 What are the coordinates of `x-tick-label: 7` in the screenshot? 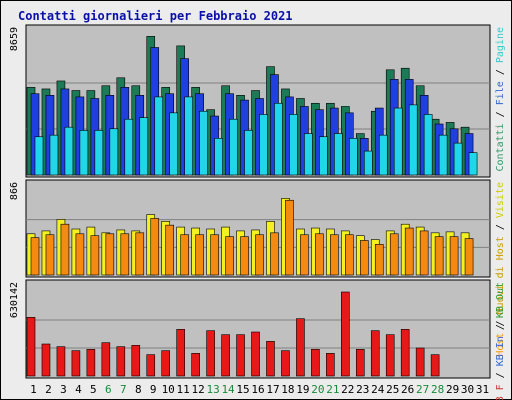 It's located at (123, 389).